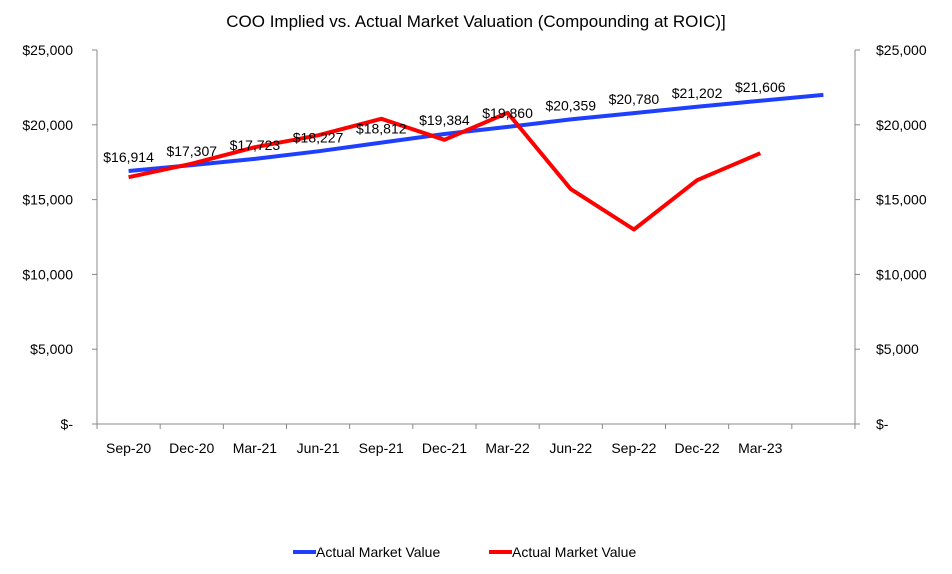  What do you see at coordinates (570, 448) in the screenshot?
I see `x-tick-label: Jun-22` at bounding box center [570, 448].